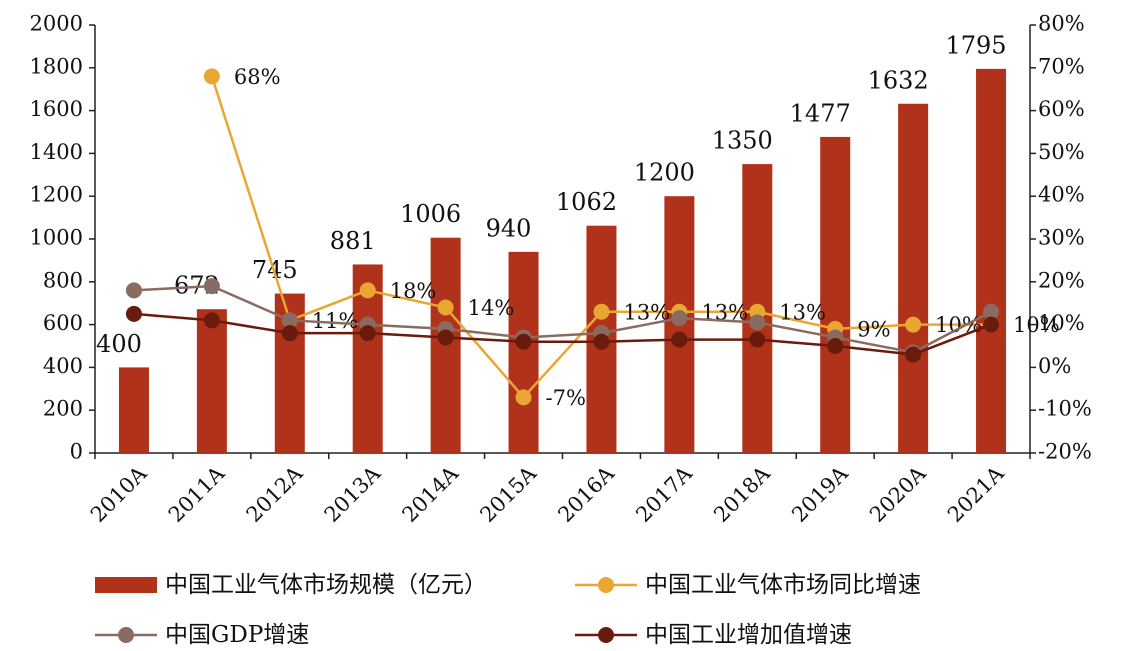 Image resolution: width=1122 pixels, height=651 pixels. Describe the element at coordinates (353, 494) in the screenshot. I see `x-tick-label: 2013A` at that location.